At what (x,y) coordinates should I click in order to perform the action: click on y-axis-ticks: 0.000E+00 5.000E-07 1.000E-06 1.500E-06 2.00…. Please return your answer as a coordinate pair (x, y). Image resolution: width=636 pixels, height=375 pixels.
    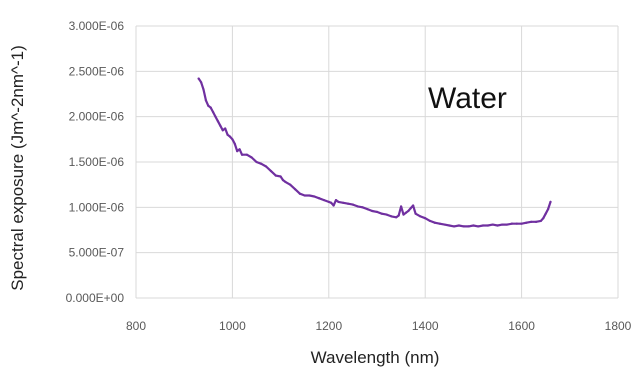
    Looking at the image, I should click on (95, 162).